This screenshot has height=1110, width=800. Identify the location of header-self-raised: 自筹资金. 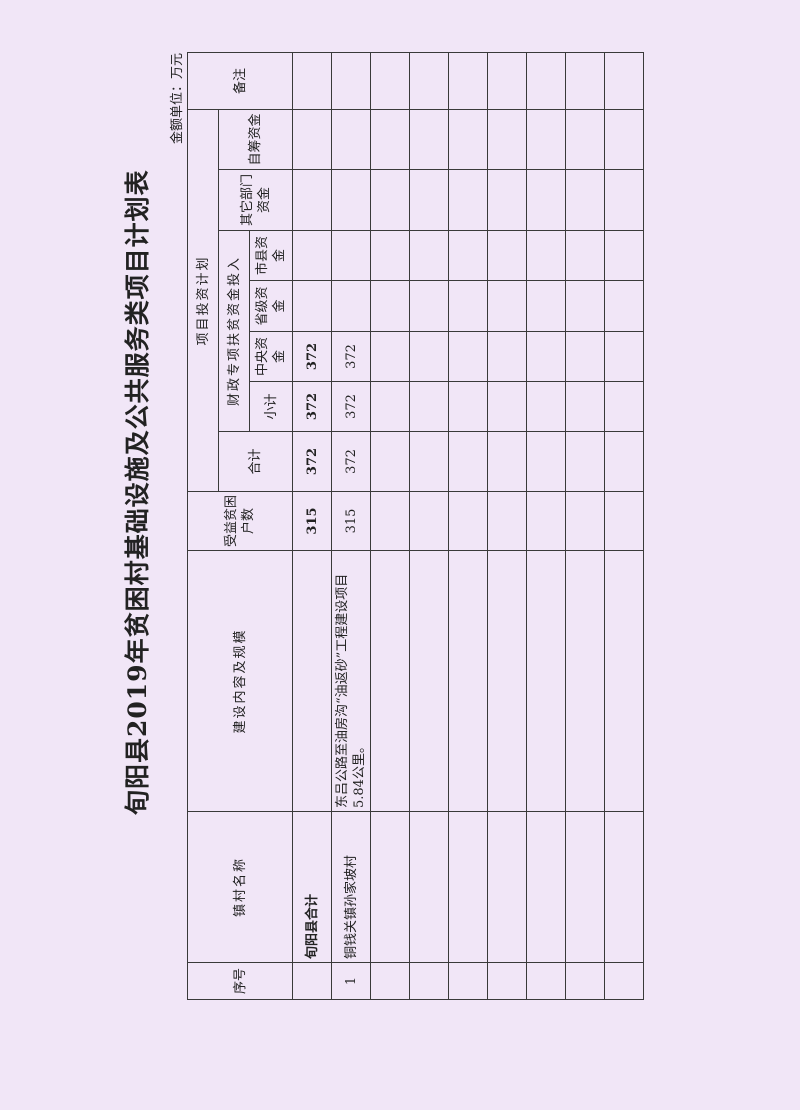
(255, 139).